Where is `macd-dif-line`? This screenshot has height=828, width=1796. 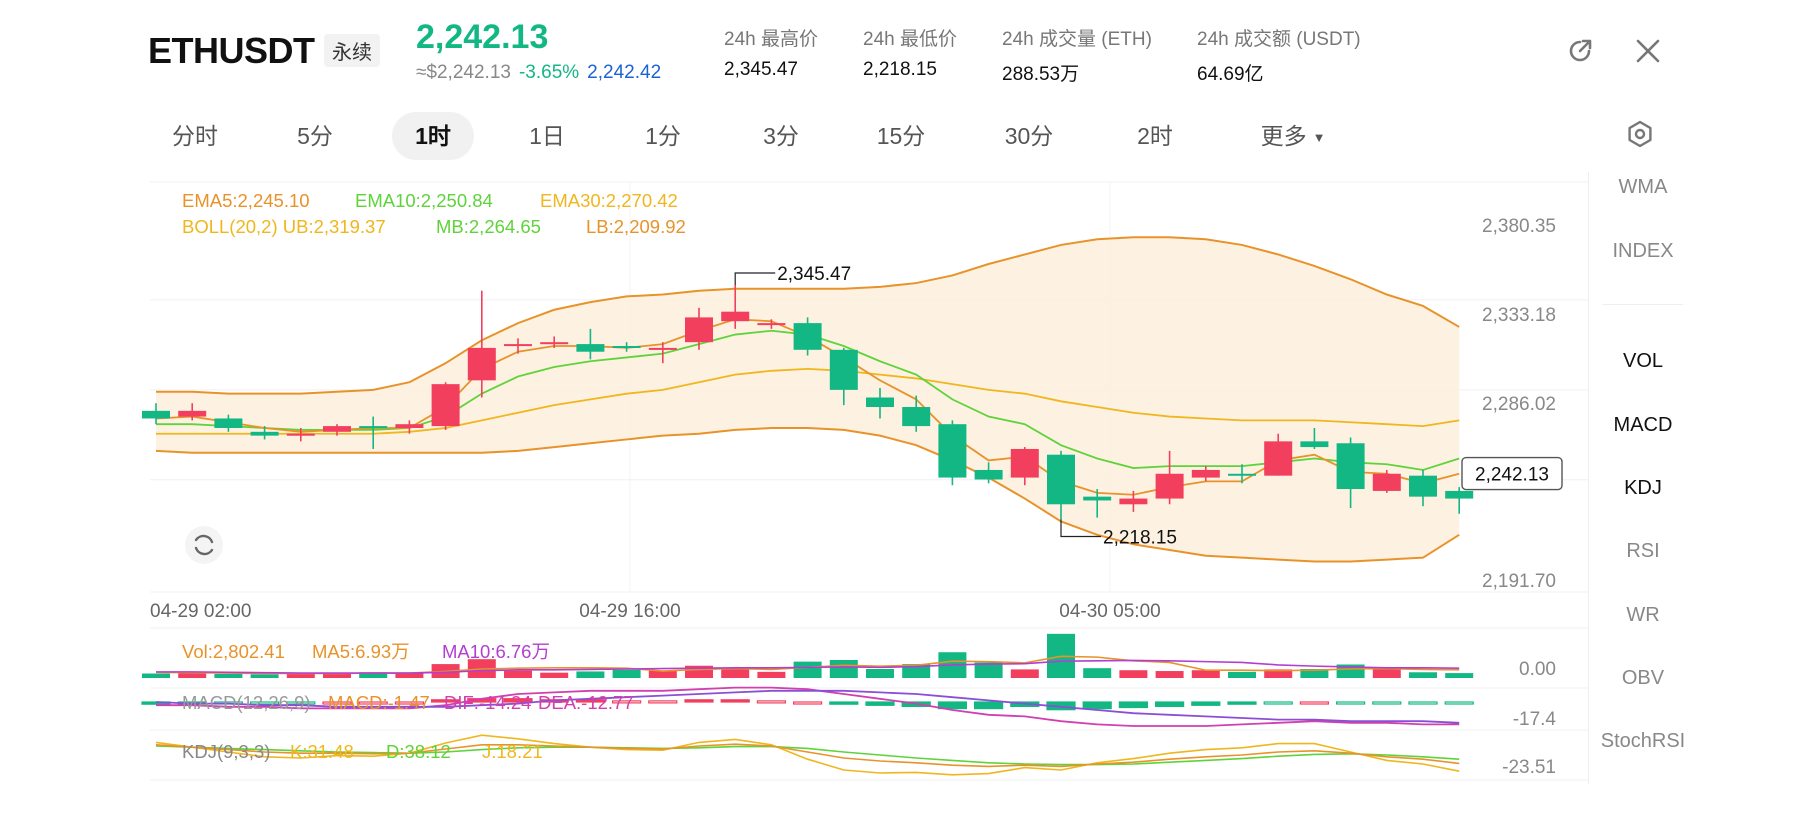
macd-dif-line is located at coordinates (808, 706).